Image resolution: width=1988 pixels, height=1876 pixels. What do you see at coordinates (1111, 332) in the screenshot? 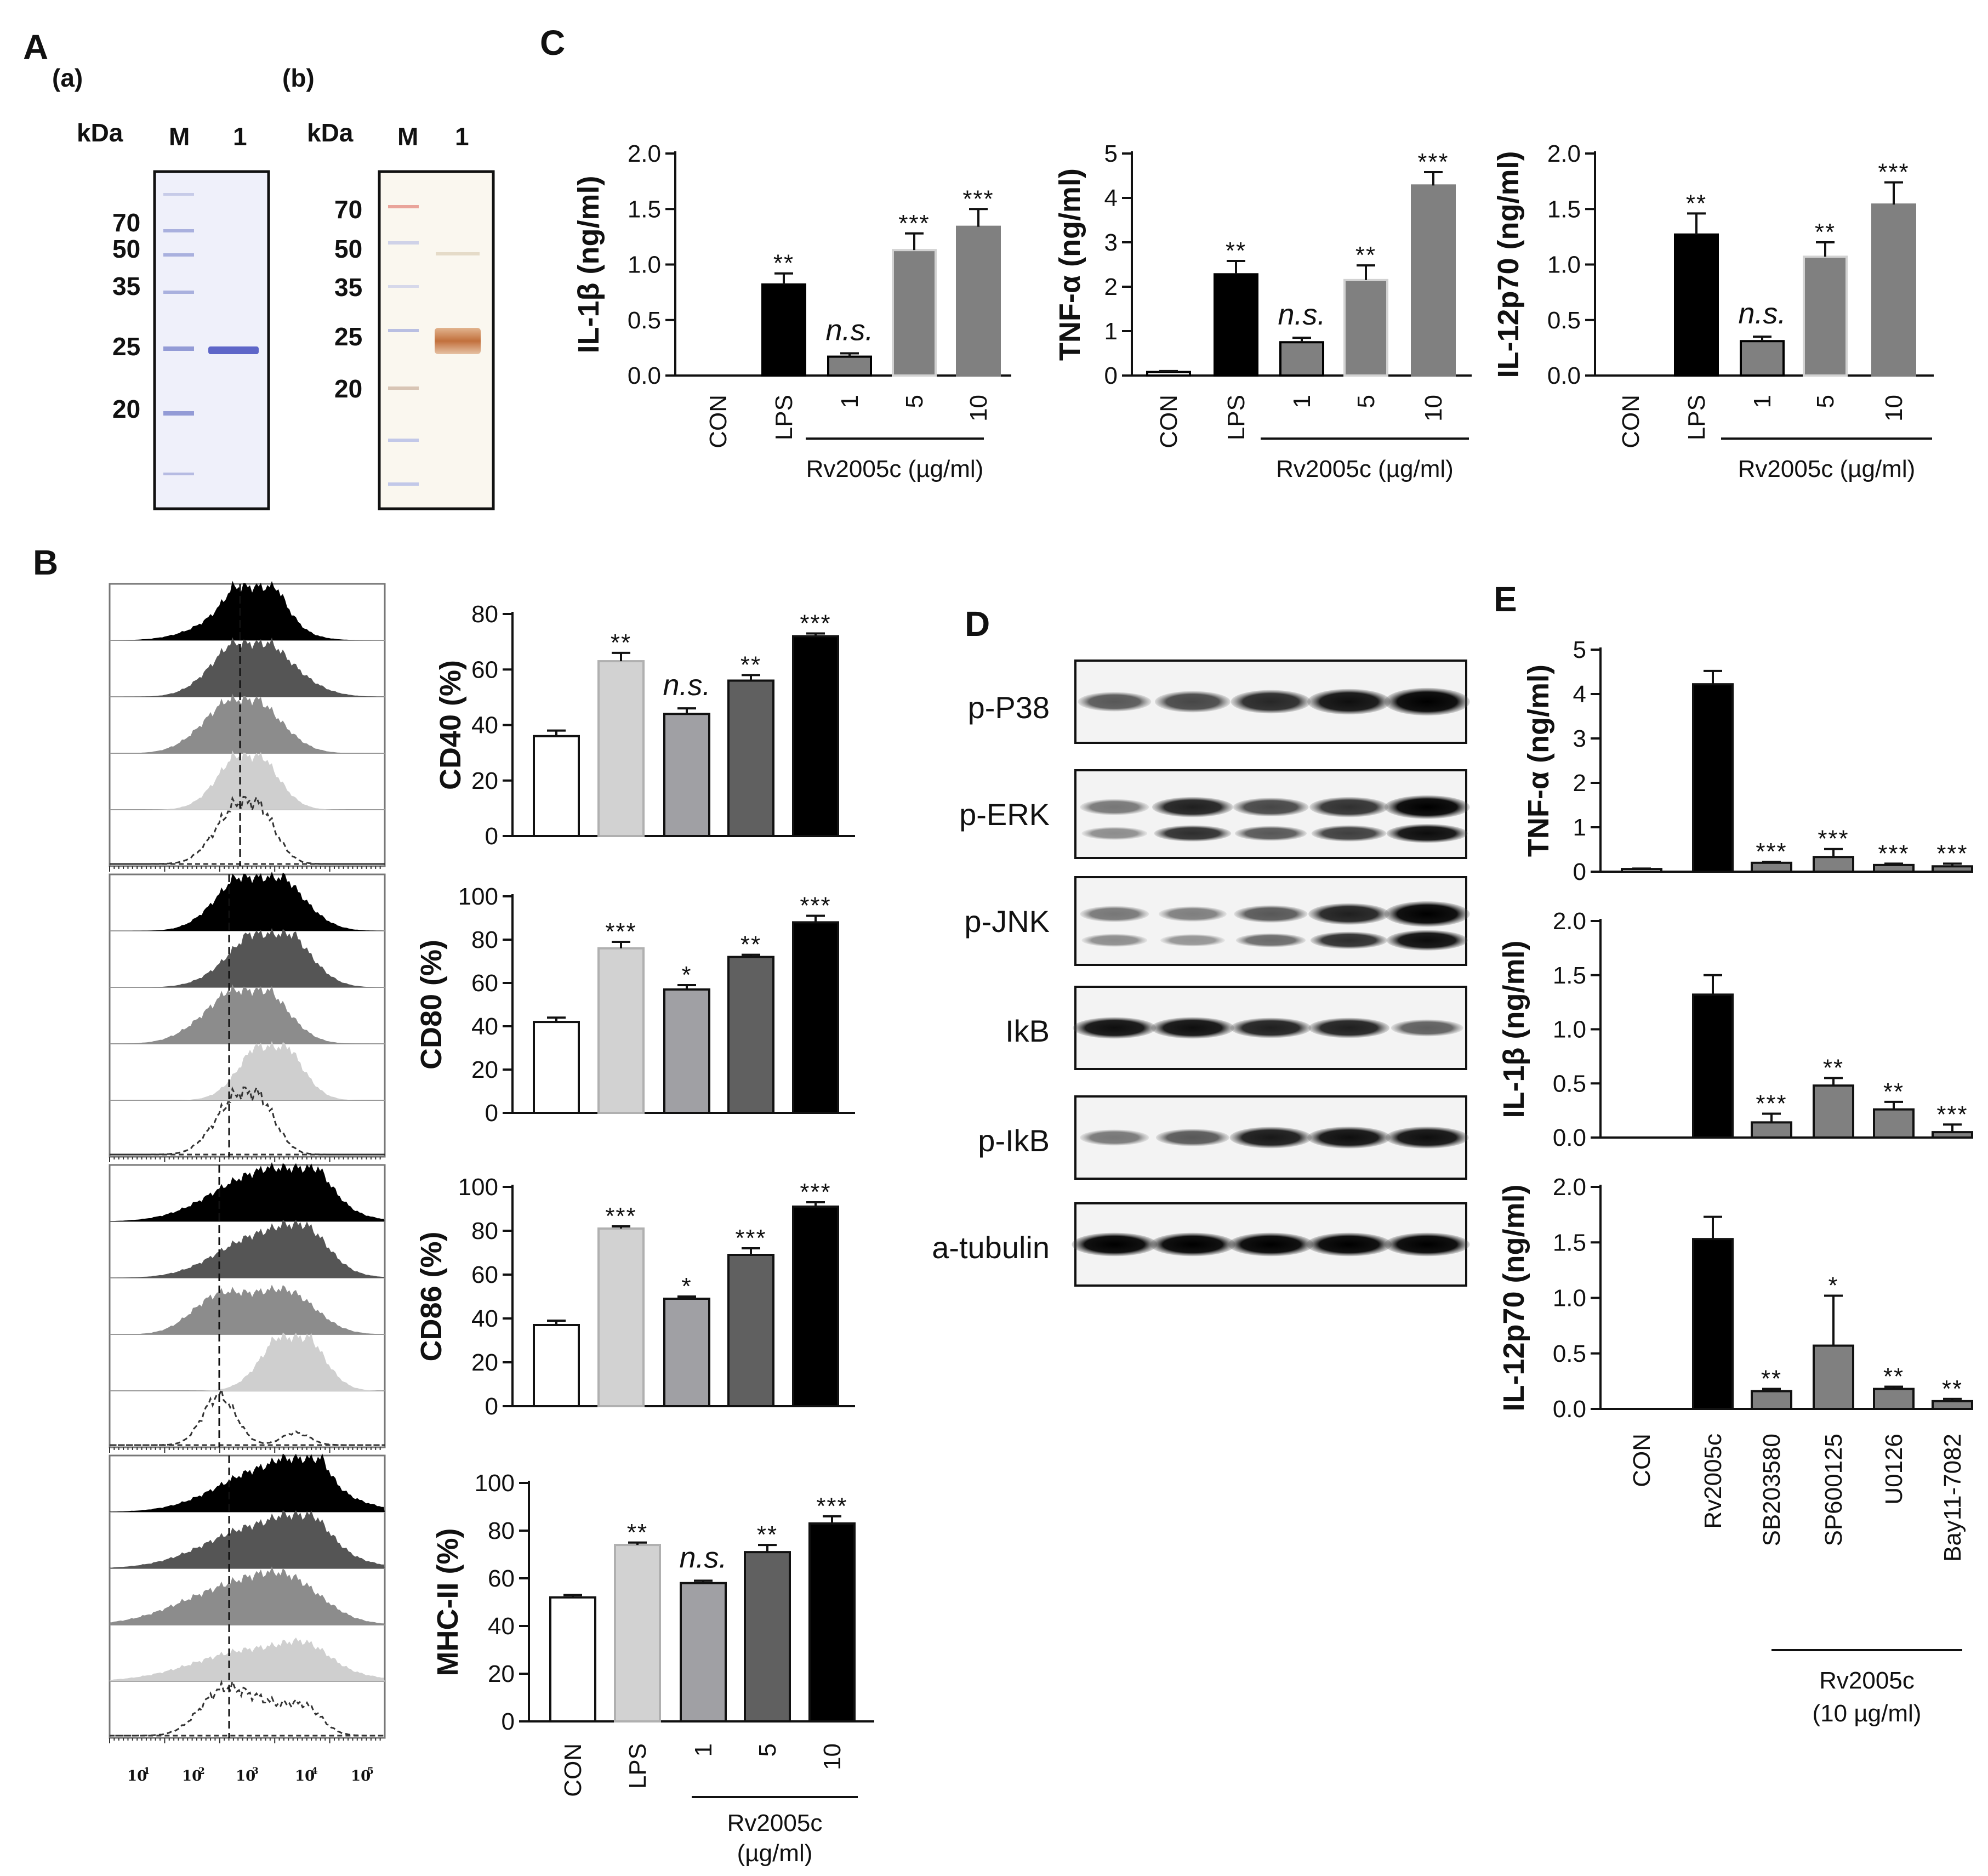
I see `y-tick-label: 1` at bounding box center [1111, 332].